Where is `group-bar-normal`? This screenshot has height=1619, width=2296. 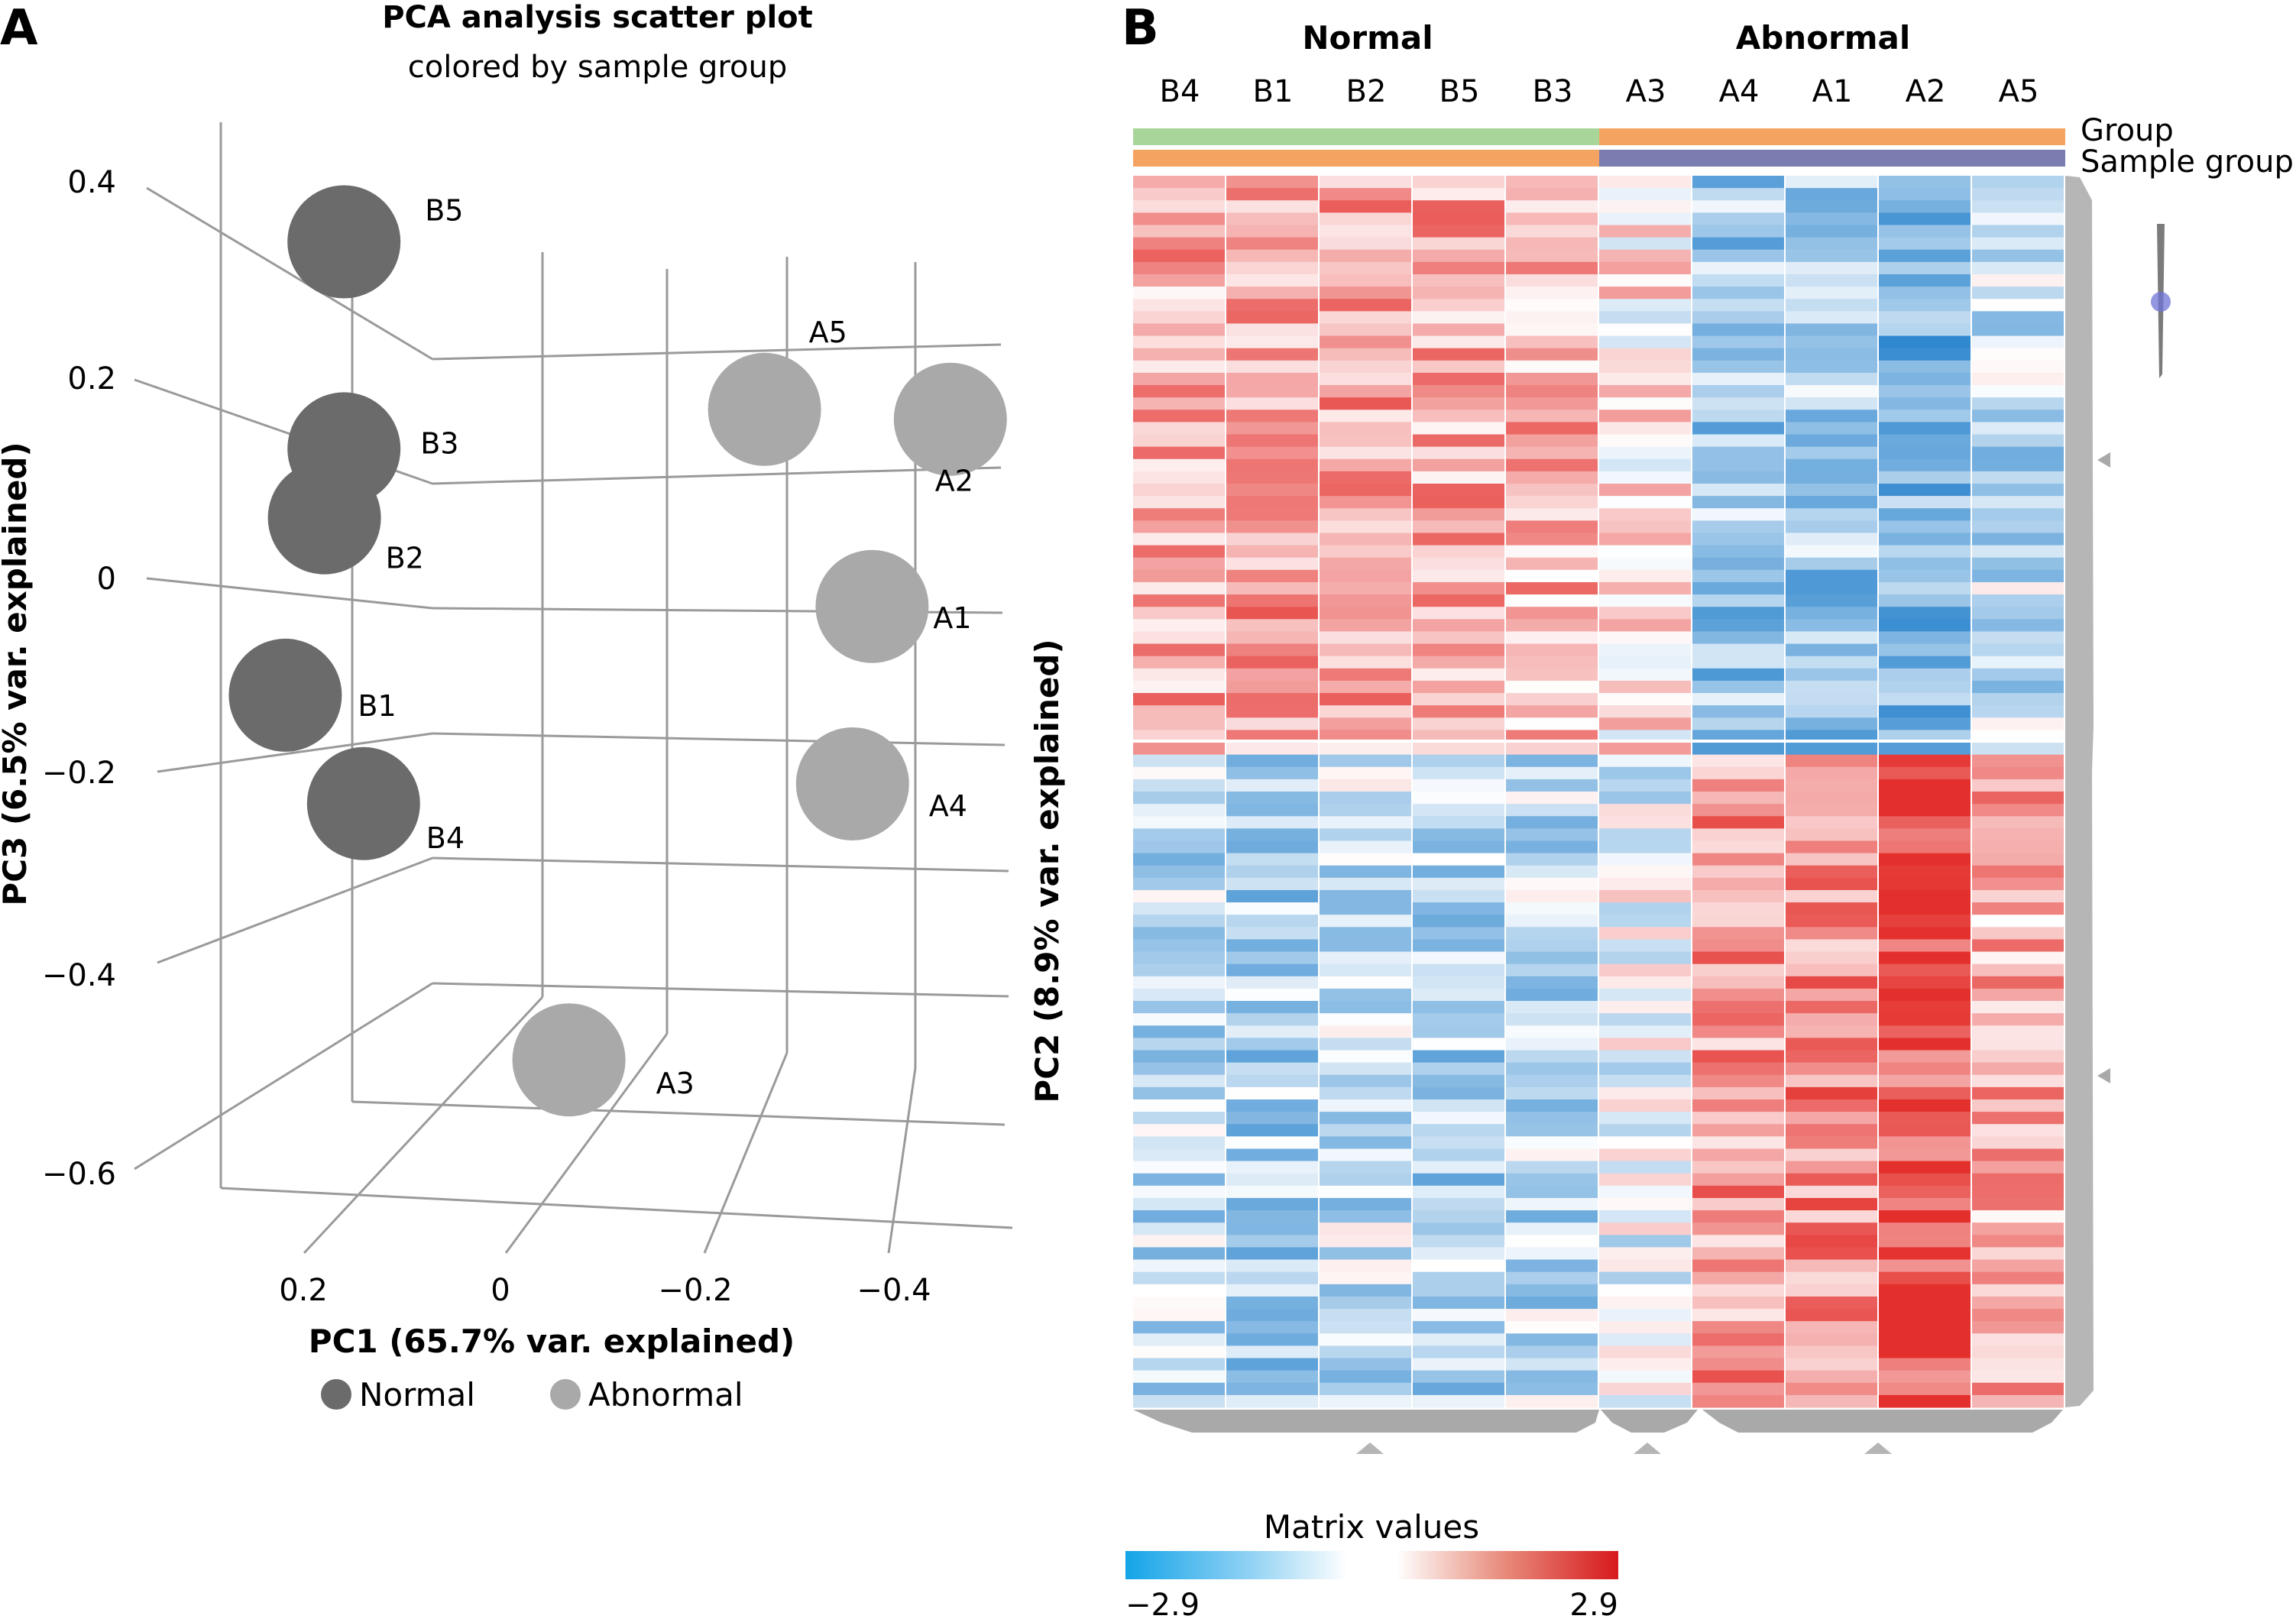 group-bar-normal is located at coordinates (1366, 136).